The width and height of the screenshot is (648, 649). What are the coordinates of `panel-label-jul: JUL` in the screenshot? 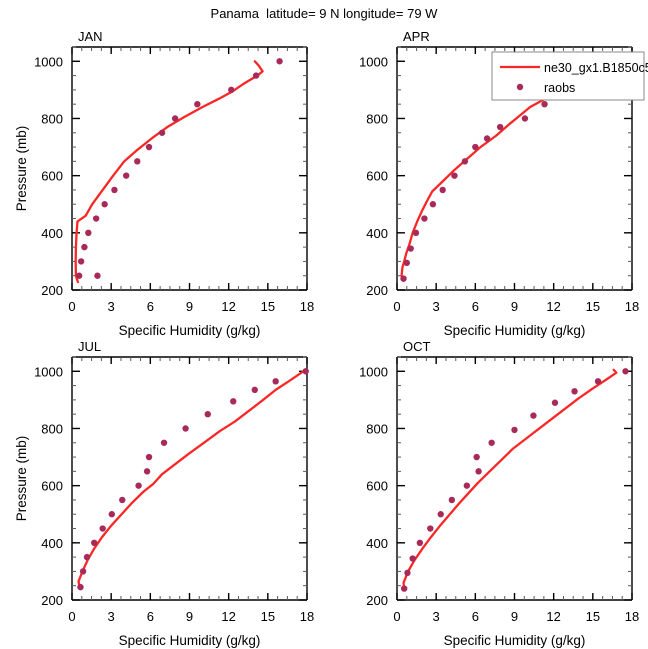 It's located at (89, 346).